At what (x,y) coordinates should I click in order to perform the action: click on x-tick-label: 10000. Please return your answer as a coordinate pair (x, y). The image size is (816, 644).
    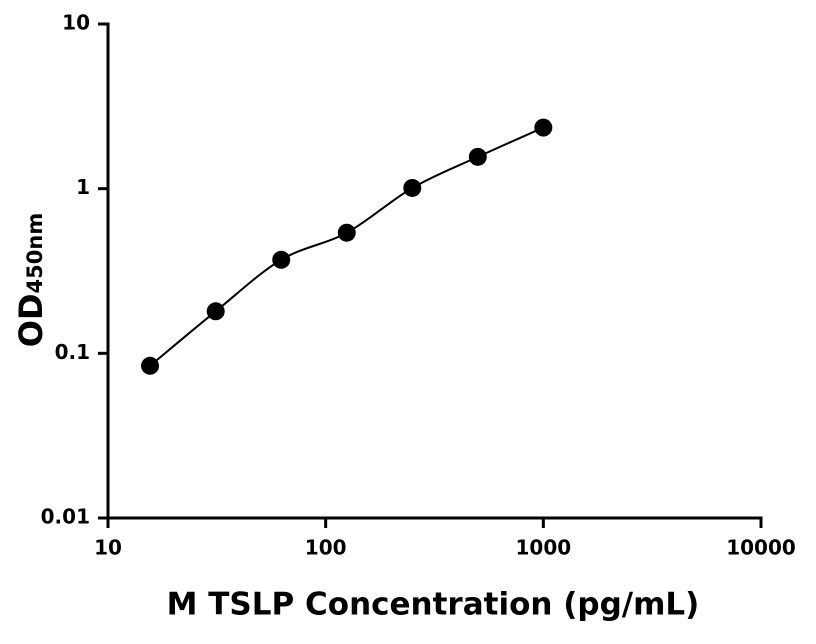
    Looking at the image, I should click on (761, 548).